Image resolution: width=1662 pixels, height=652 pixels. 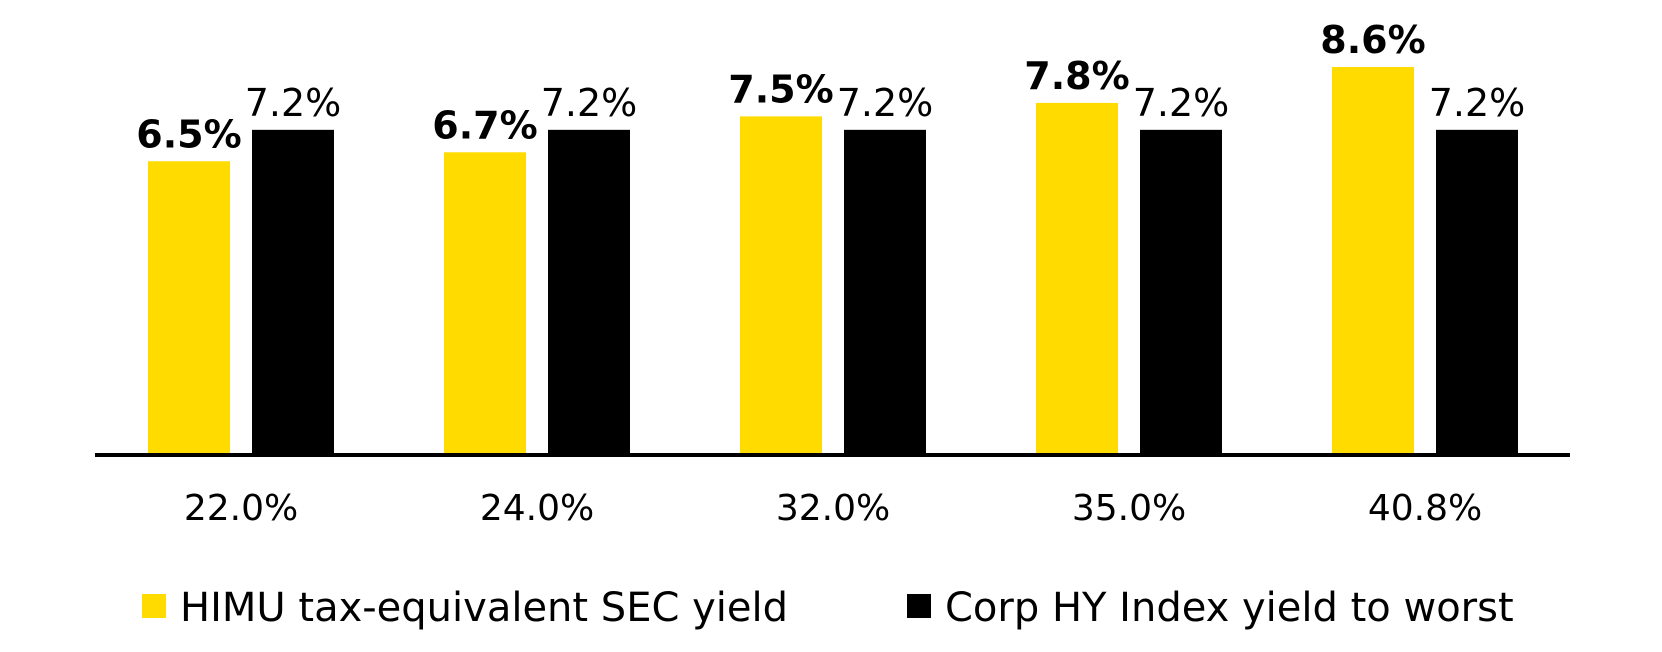 What do you see at coordinates (1076, 76) in the screenshot?
I see `value-label-himu-tax-equivalent-sec-yield-35-0: 7.8%` at bounding box center [1076, 76].